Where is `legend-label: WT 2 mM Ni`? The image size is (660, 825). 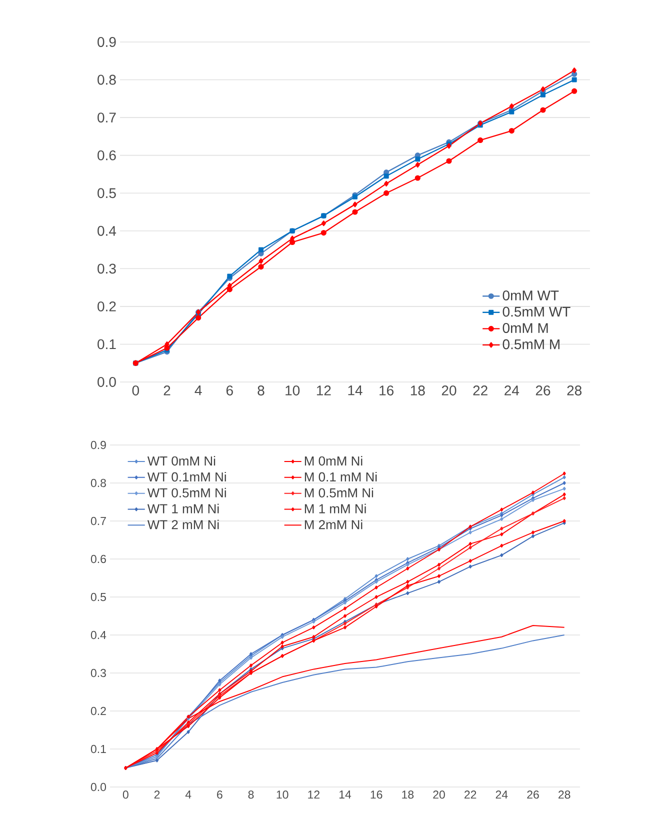
legend-label: WT 2 mM Ni is located at coordinates (183, 525).